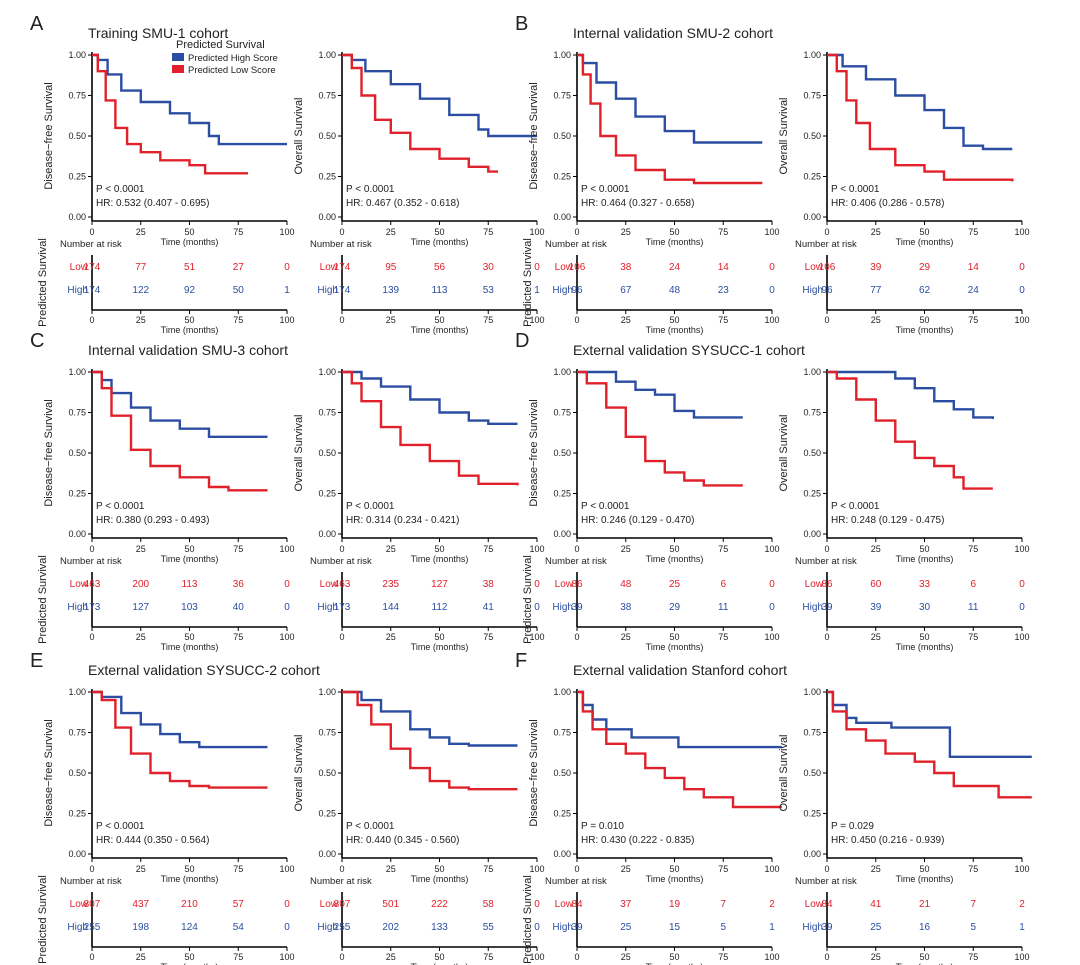 This screenshot has width=1080, height=965. I want to click on hazard-ratio: HR: 0.440 (0.345 - 0.560), so click(402, 840).